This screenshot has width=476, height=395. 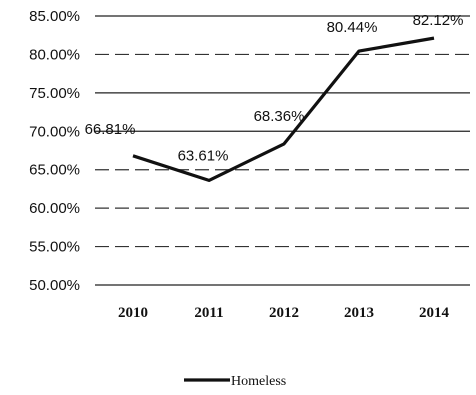 I want to click on legend: Homeless, so click(x=235, y=381).